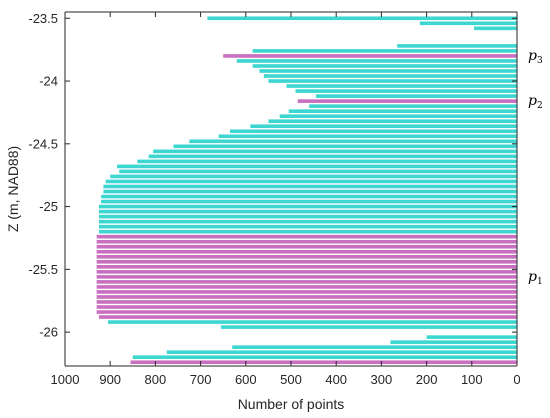 The height and width of the screenshot is (418, 550). Describe the element at coordinates (535, 278) in the screenshot. I see `annotation-2: p1` at that location.